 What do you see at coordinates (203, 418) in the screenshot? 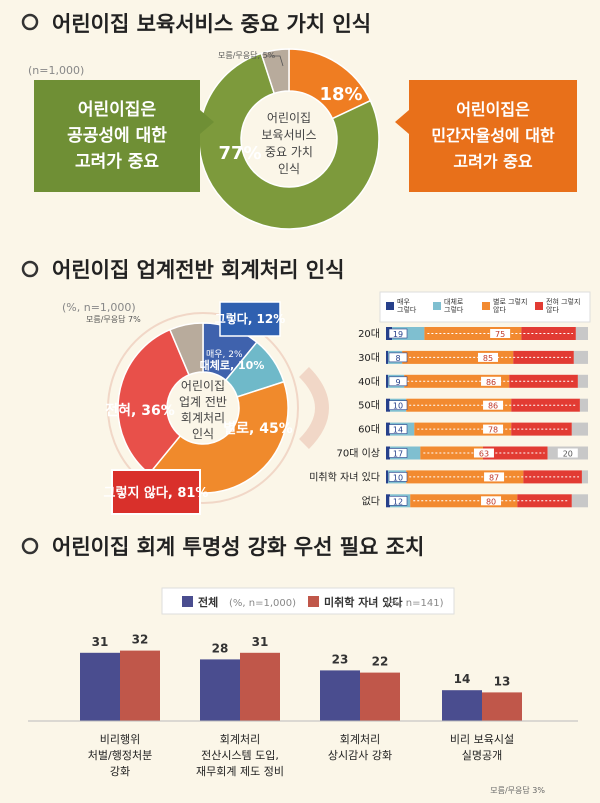
I see `chart-2-center-line-3: 회계처리` at bounding box center [203, 418].